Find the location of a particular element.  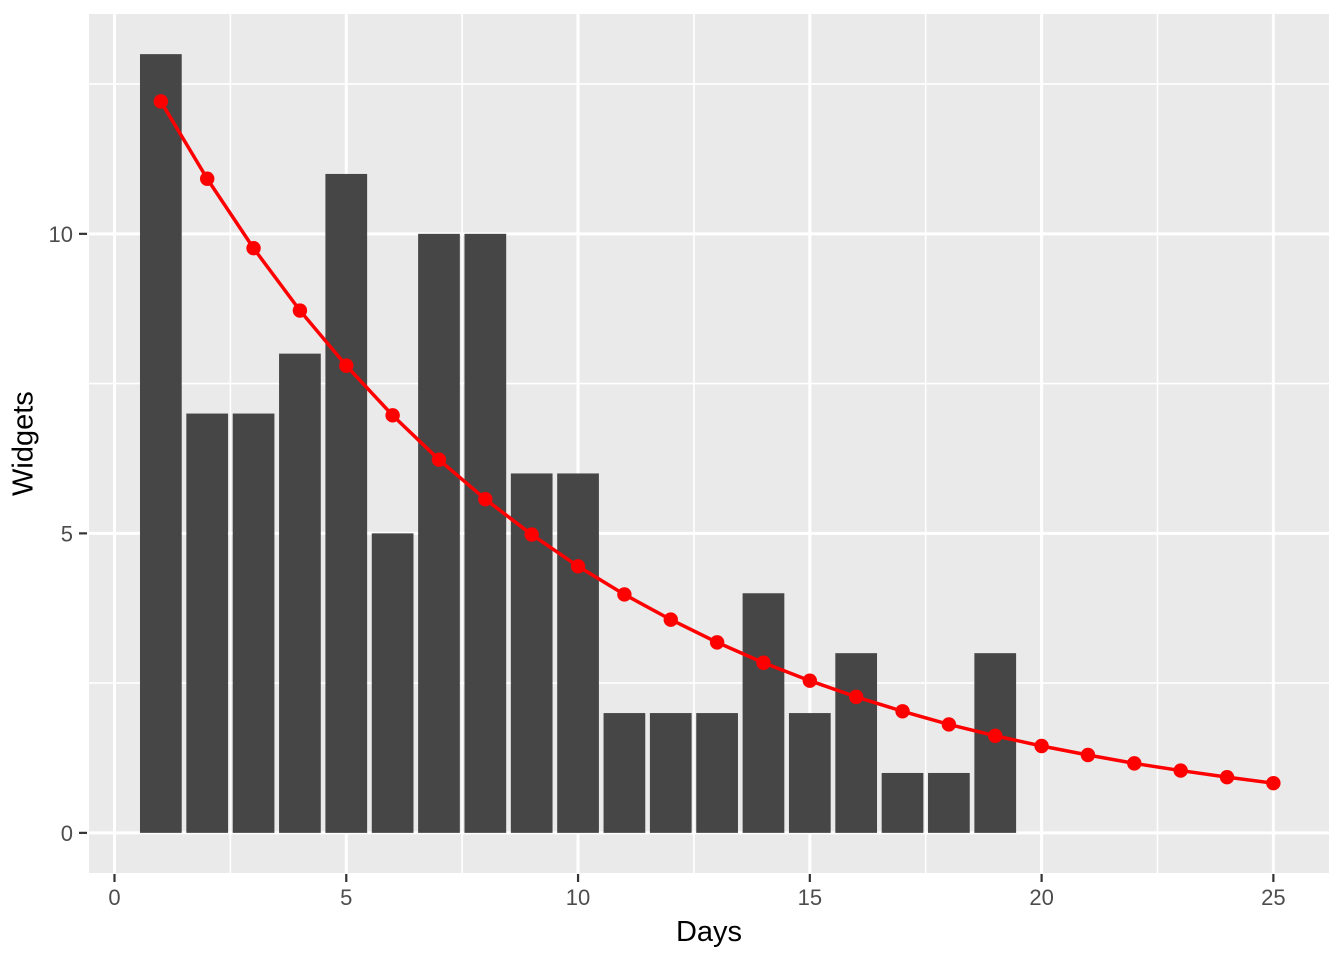

y-axis-title: Widgets is located at coordinates (23, 443).